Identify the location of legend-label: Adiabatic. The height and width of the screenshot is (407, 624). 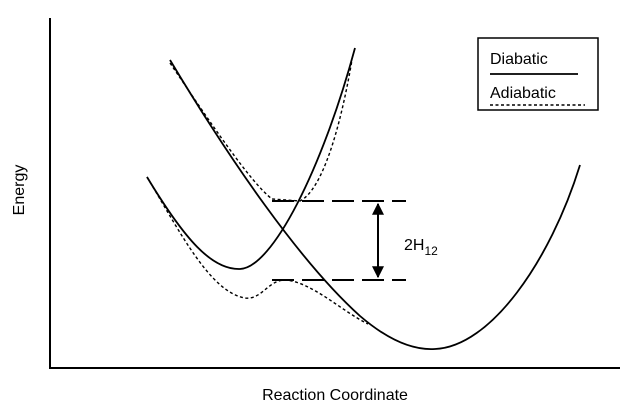
(523, 93).